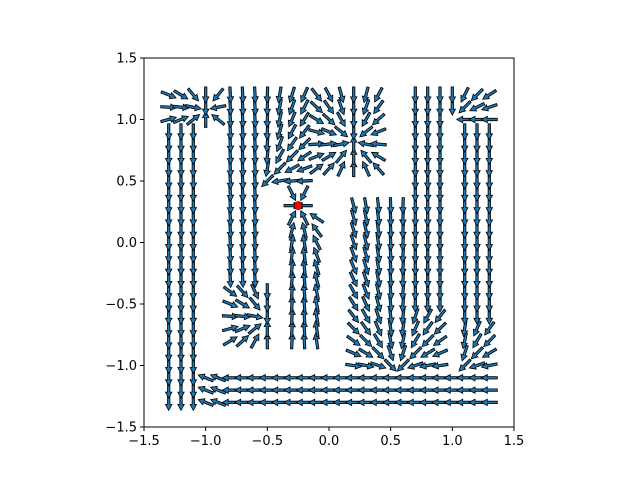 The image size is (640, 480). I want to click on y-tick-label: 1.0, so click(126, 120).